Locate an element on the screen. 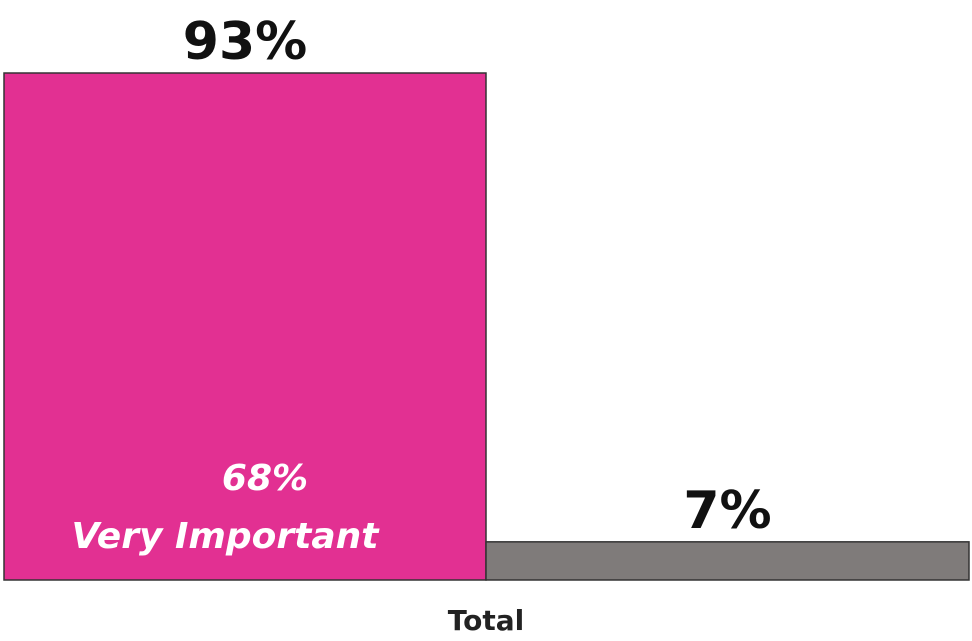 The image size is (972, 641). bar-other is located at coordinates (727, 561).